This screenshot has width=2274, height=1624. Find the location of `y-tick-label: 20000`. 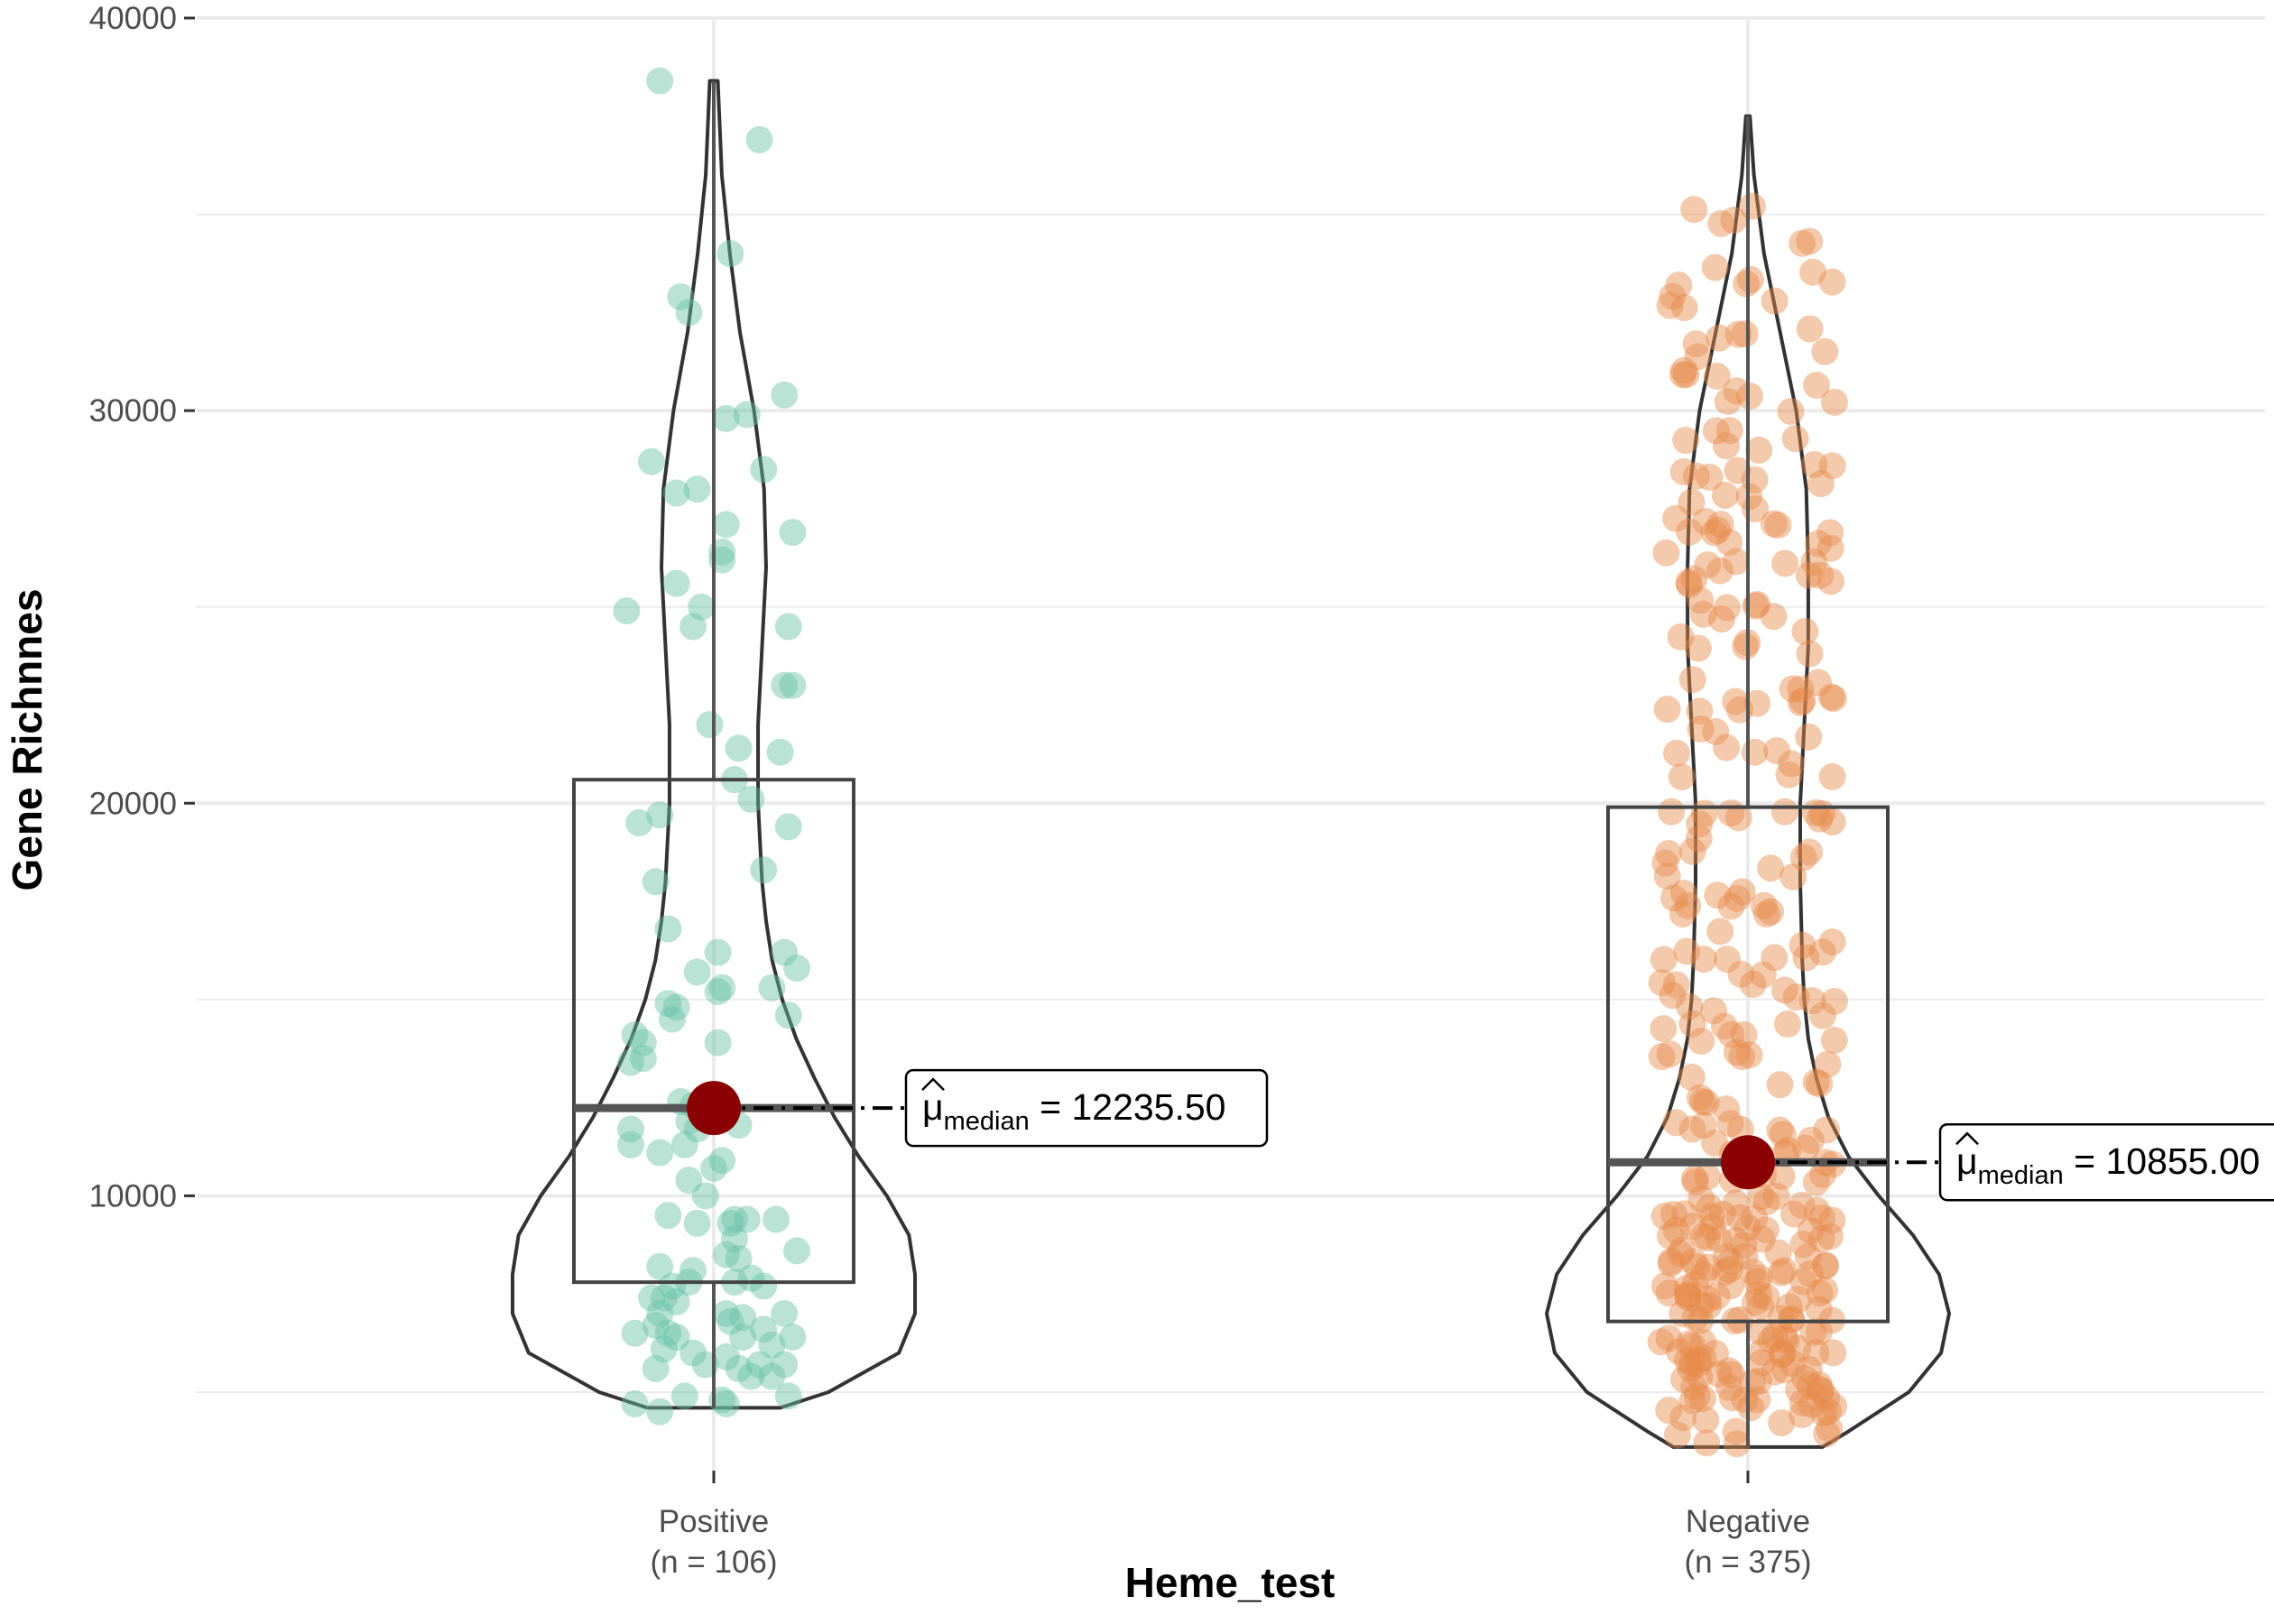

y-tick-label: 20000 is located at coordinates (133, 804).